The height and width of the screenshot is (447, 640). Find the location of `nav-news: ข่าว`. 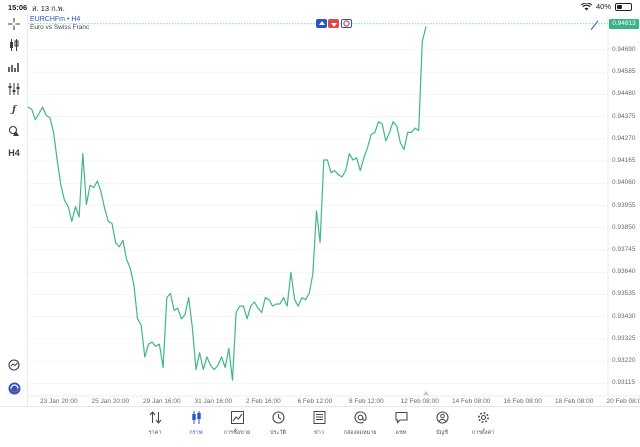

nav-news: ข่าว is located at coordinates (319, 427).